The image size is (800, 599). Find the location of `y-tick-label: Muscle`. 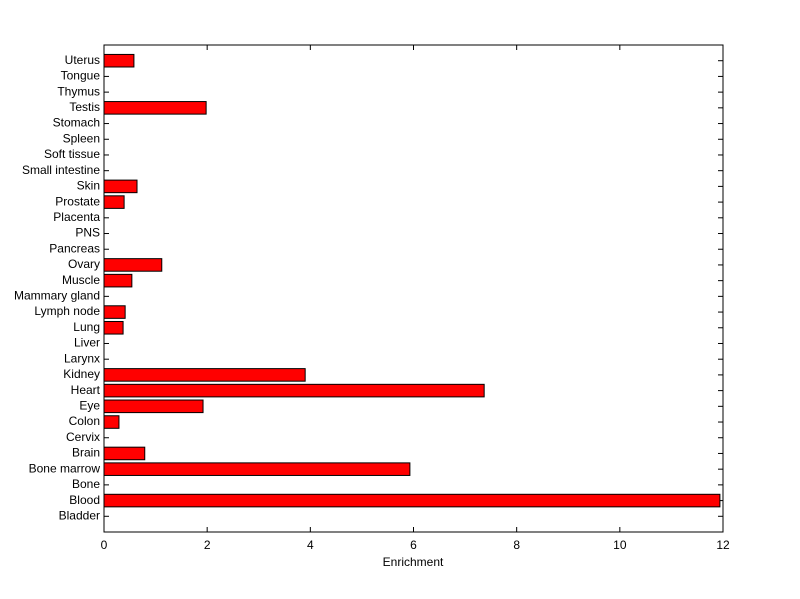

y-tick-label: Muscle is located at coordinates (81, 280).